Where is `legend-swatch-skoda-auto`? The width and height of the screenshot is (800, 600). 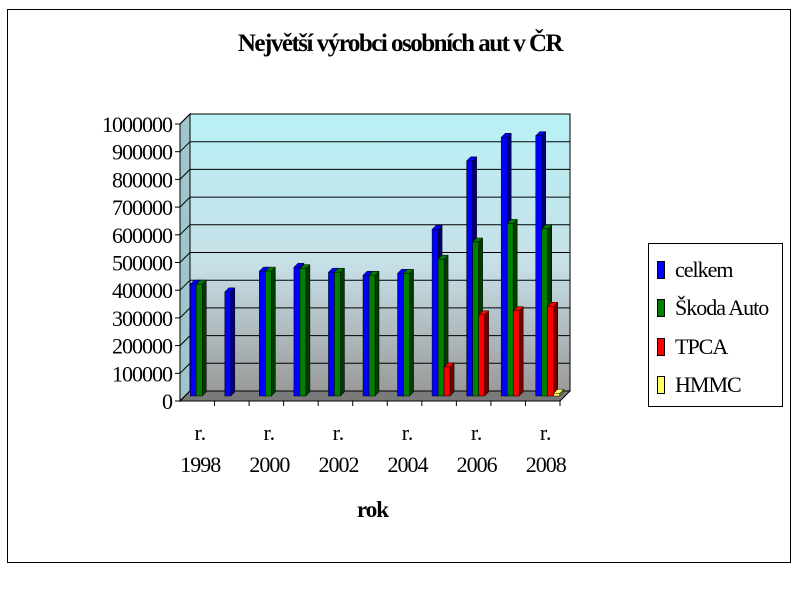
legend-swatch-skoda-auto is located at coordinates (661, 308).